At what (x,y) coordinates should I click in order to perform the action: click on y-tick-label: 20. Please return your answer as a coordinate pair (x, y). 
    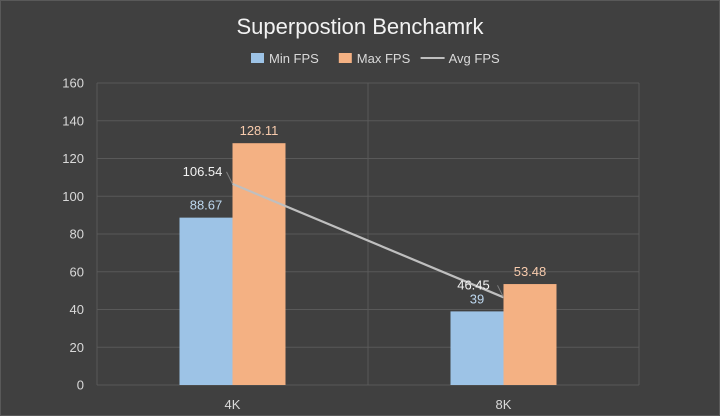
    Looking at the image, I should click on (77, 347).